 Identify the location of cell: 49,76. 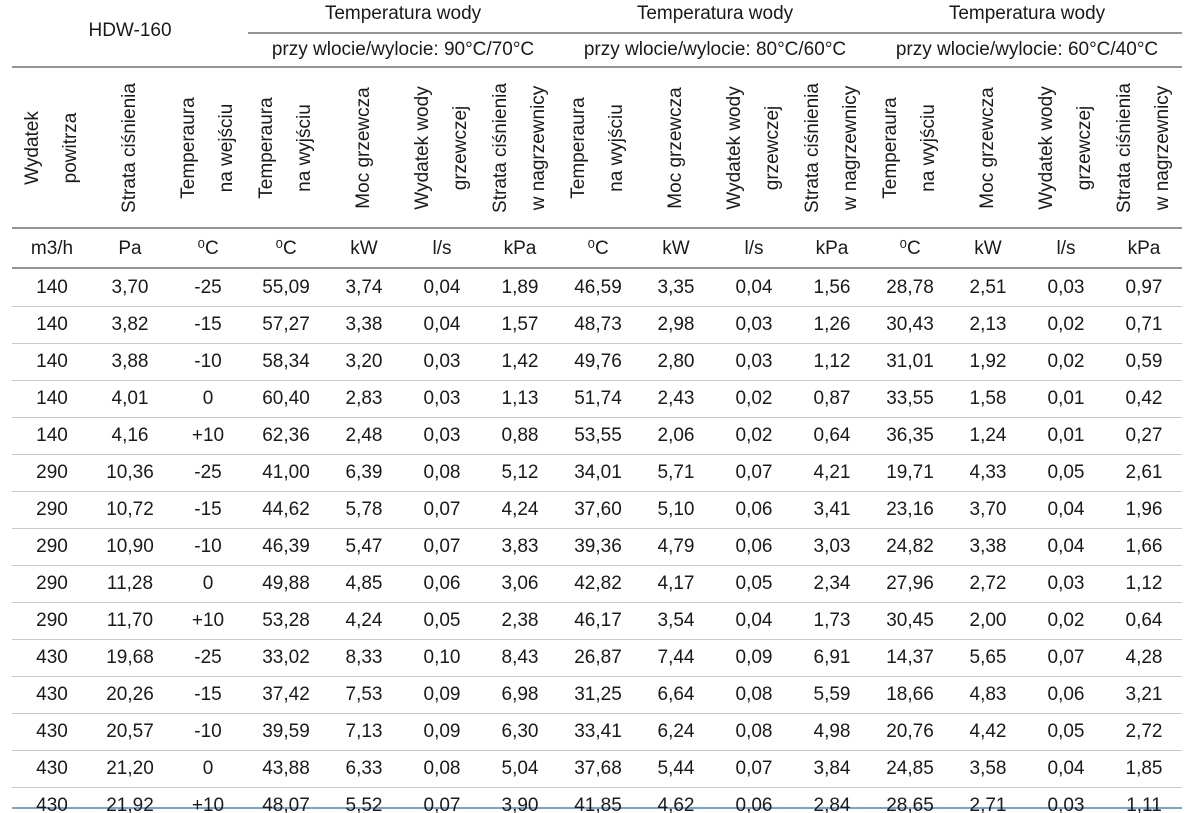
(598, 361).